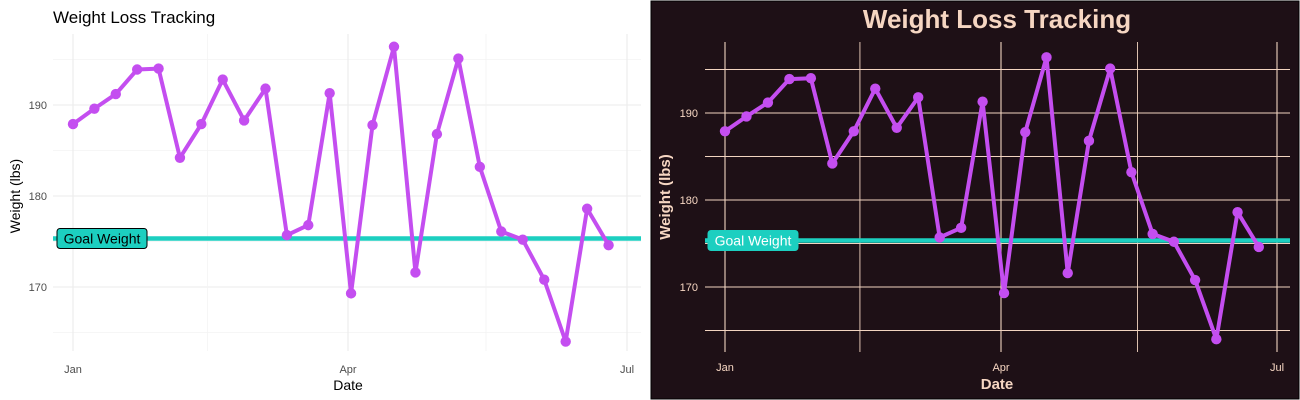 This screenshot has height=400, width=1300. I want to click on light-goal-label: Goal Weight, so click(102, 239).